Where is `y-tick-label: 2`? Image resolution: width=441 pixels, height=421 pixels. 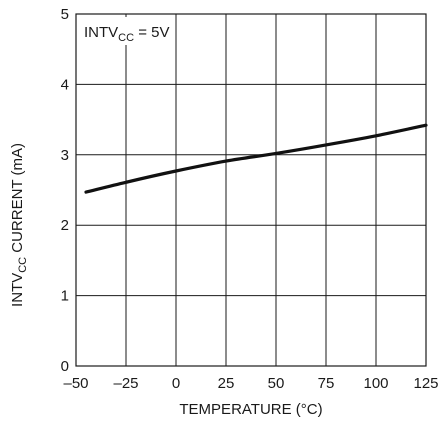
y-tick-label: 2 is located at coordinates (65, 225).